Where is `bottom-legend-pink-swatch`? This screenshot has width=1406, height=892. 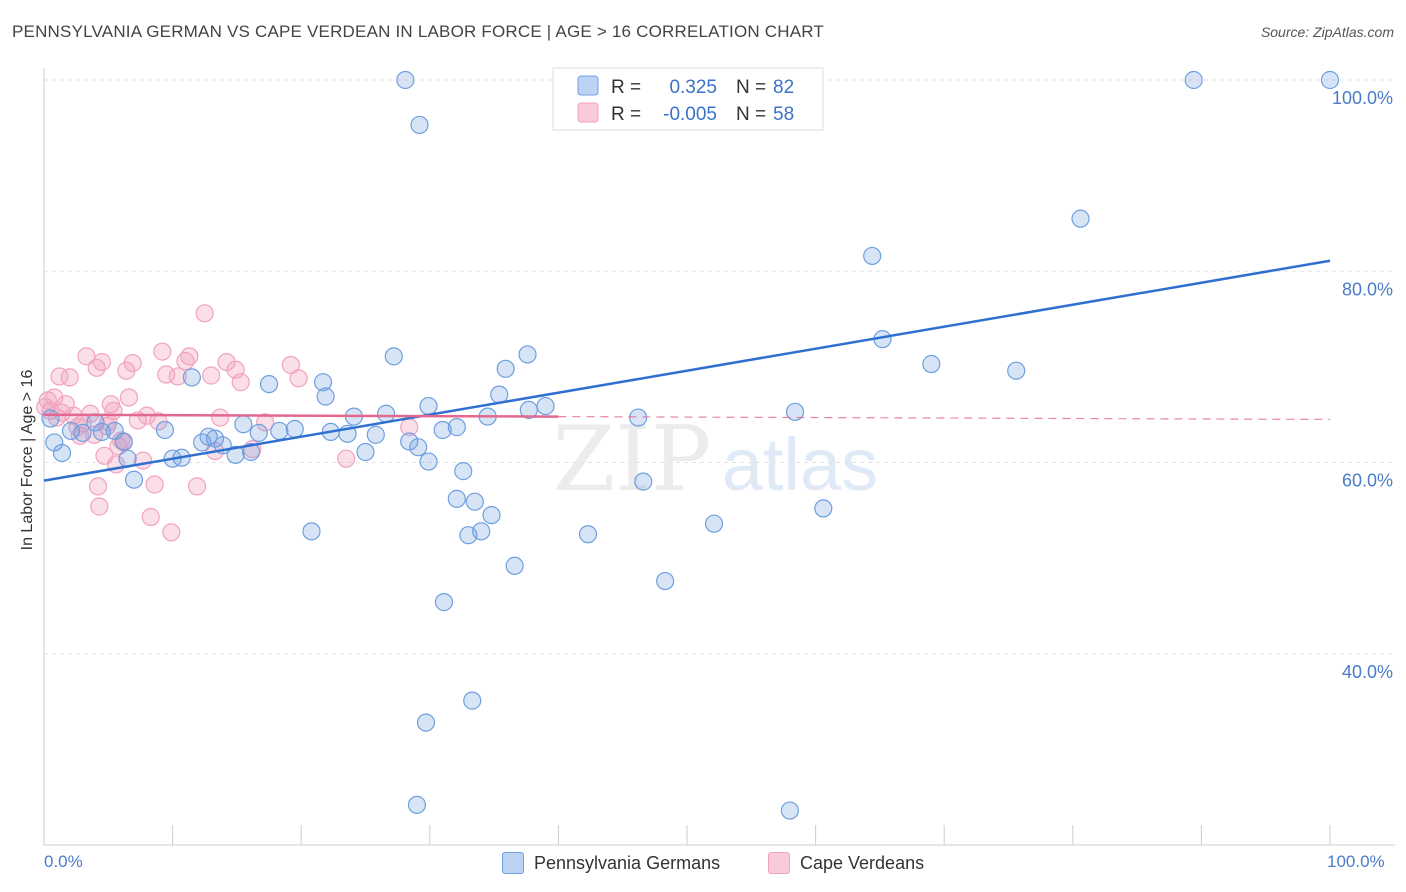 bottom-legend-pink-swatch is located at coordinates (779, 863).